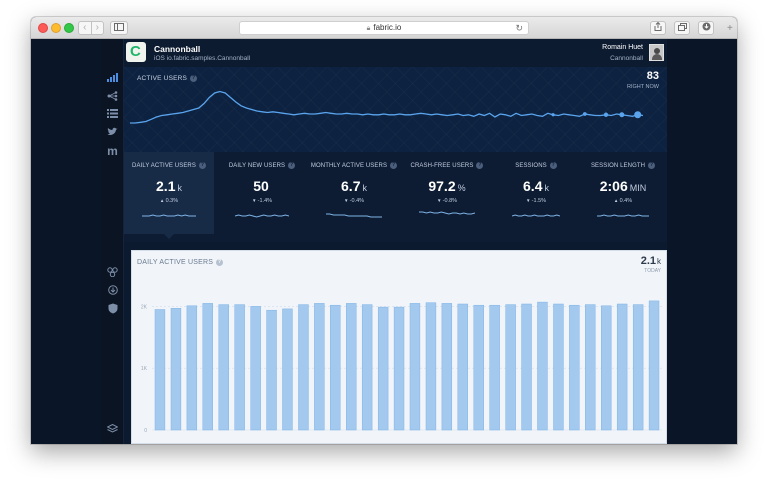 This screenshot has height=488, width=768. Describe the element at coordinates (112, 291) in the screenshot. I see `download-circle-icon` at that location.